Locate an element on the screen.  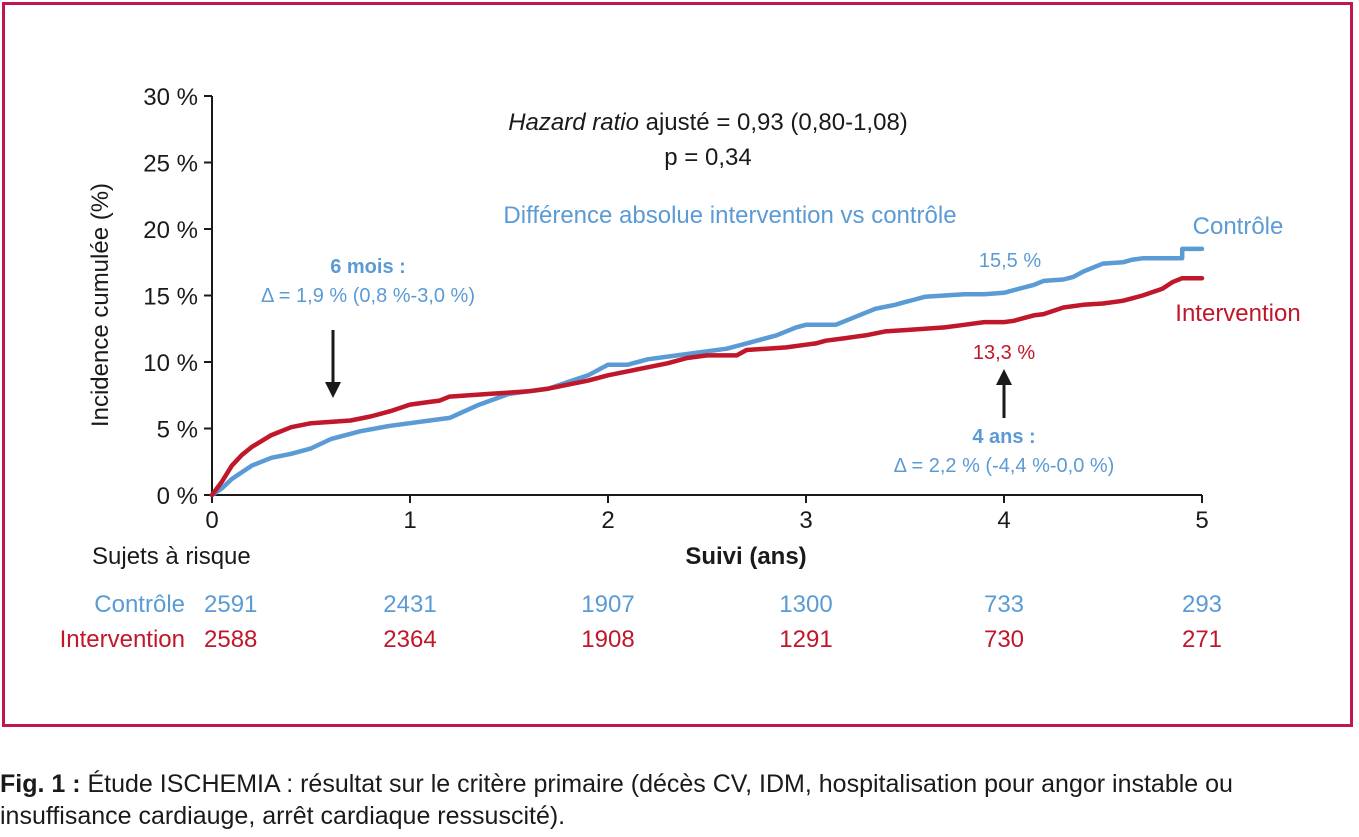
series-label-intervention: Intervention is located at coordinates (1237, 313).